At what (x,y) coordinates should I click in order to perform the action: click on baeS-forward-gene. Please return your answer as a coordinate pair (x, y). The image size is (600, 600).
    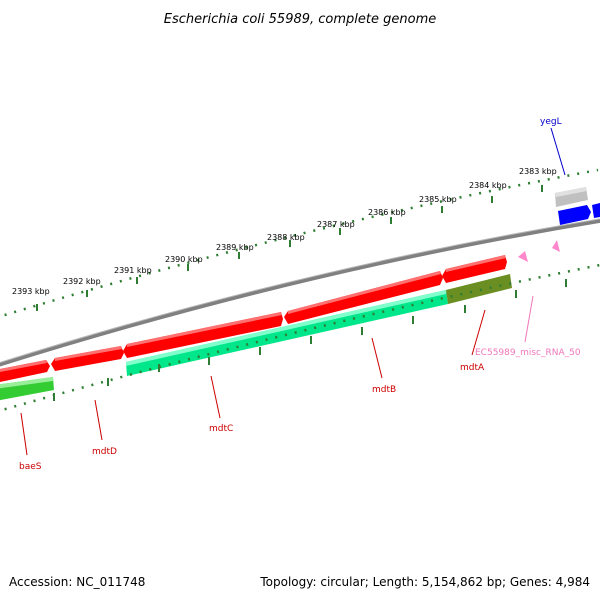
    Looking at the image, I should click on (25, 371).